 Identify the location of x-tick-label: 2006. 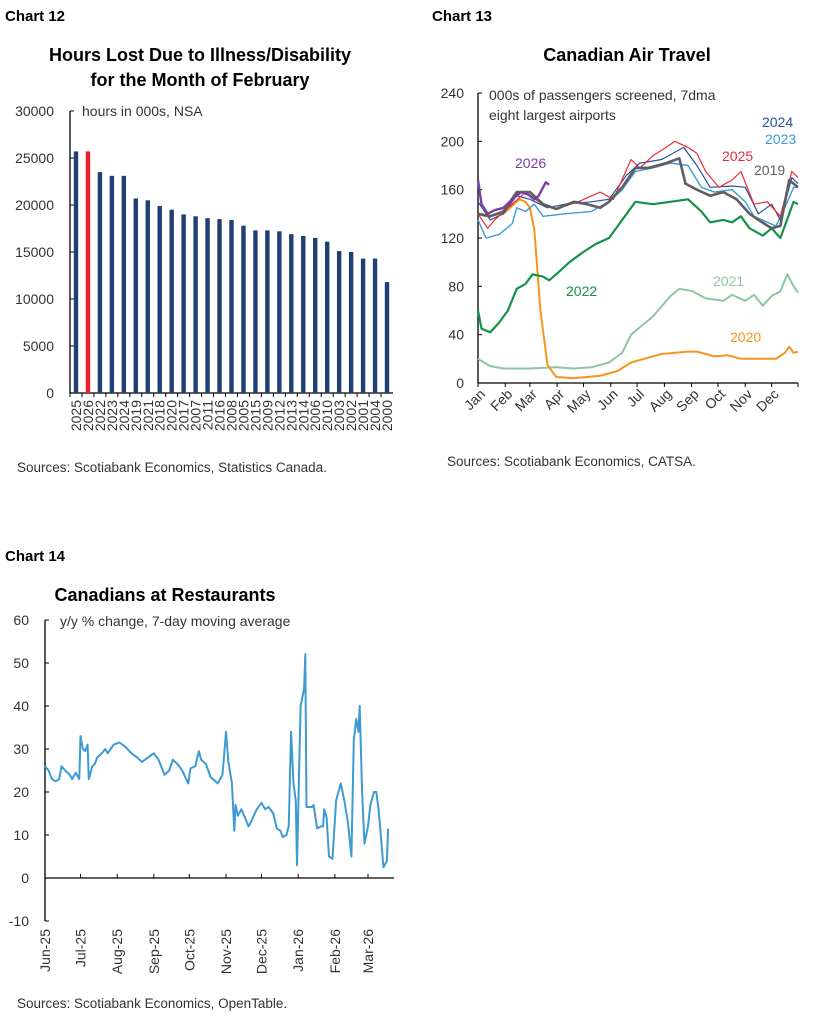
(315, 415).